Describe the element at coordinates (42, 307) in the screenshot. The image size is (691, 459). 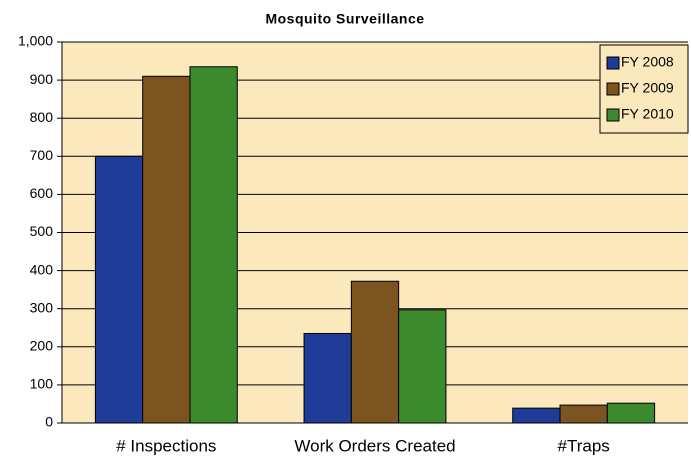
I see `y-tick-label: 300` at that location.